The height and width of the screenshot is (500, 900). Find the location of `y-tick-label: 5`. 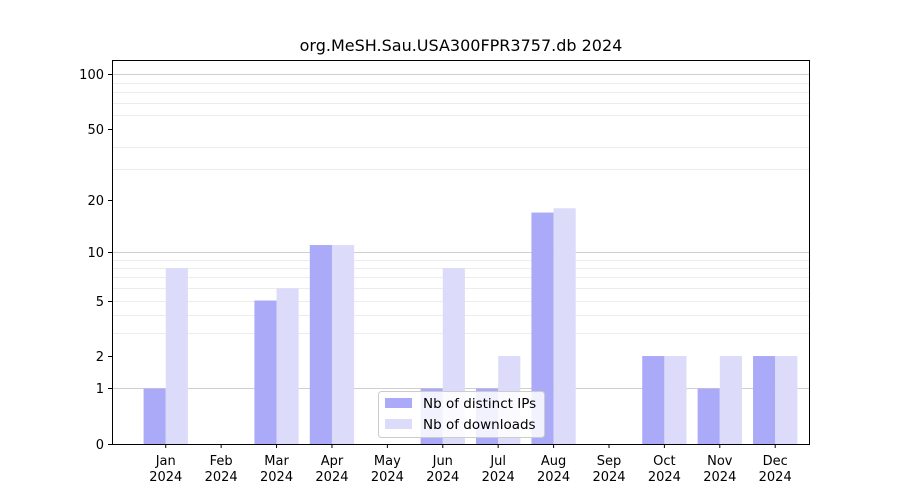

y-tick-label: 5 is located at coordinates (100, 302).